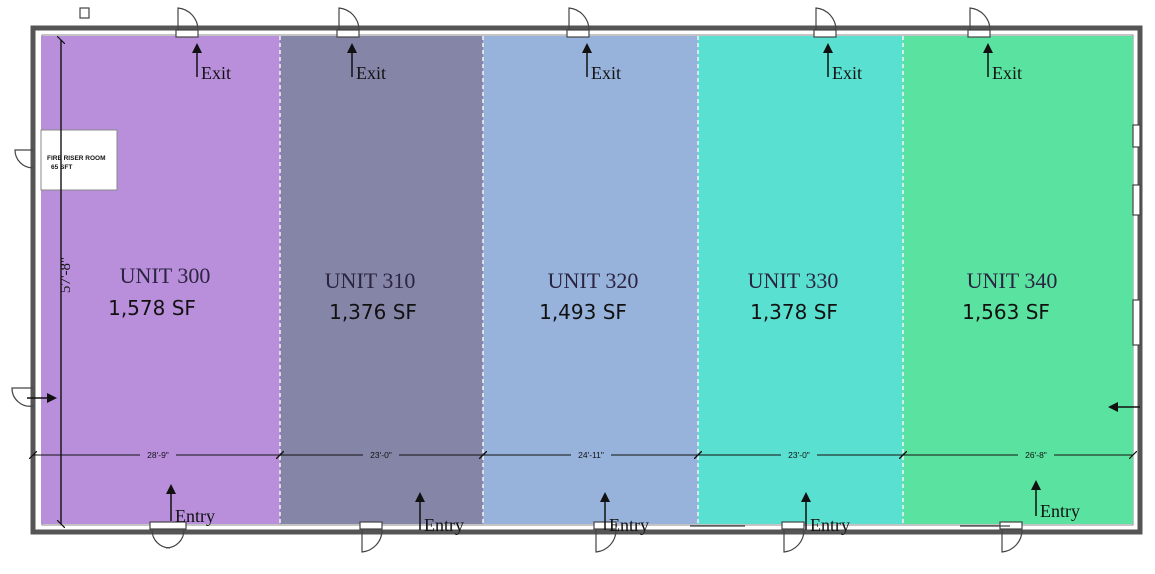 The image size is (1155, 574). I want to click on width-dimension-labels: 28'-9" 23'-0" 24'-11" 23'-0" 26'-8", so click(597, 454).